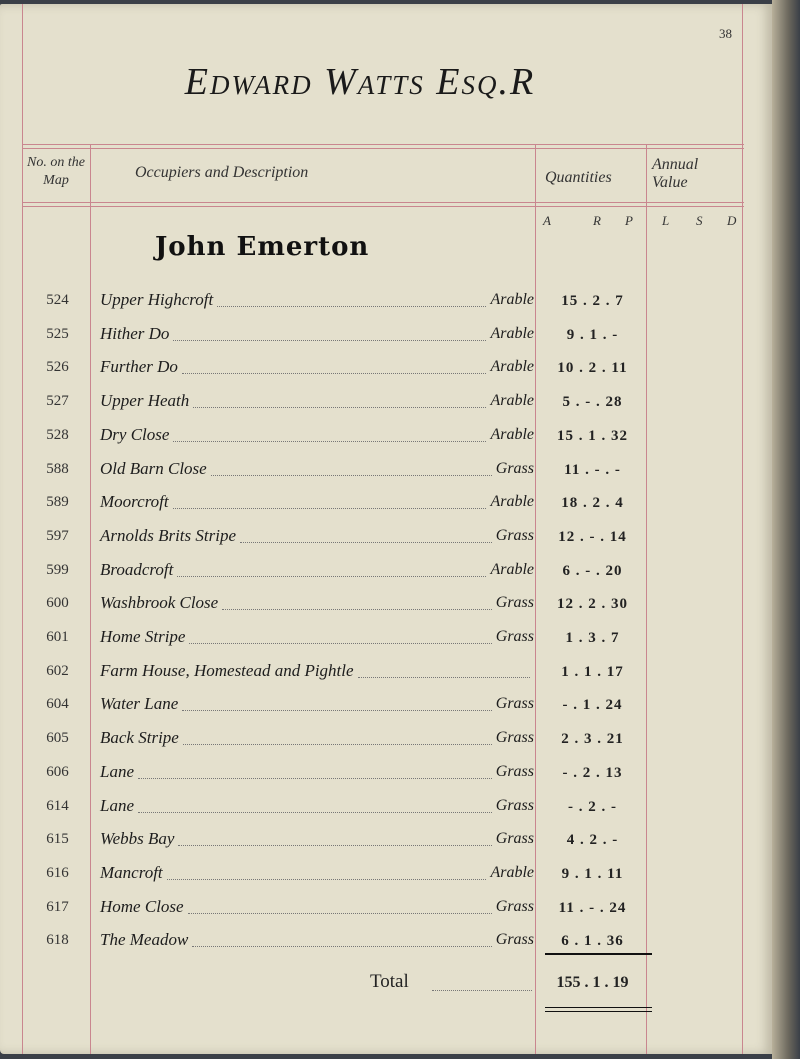  What do you see at coordinates (598, 1007) in the screenshot?
I see `total-rule` at bounding box center [598, 1007].